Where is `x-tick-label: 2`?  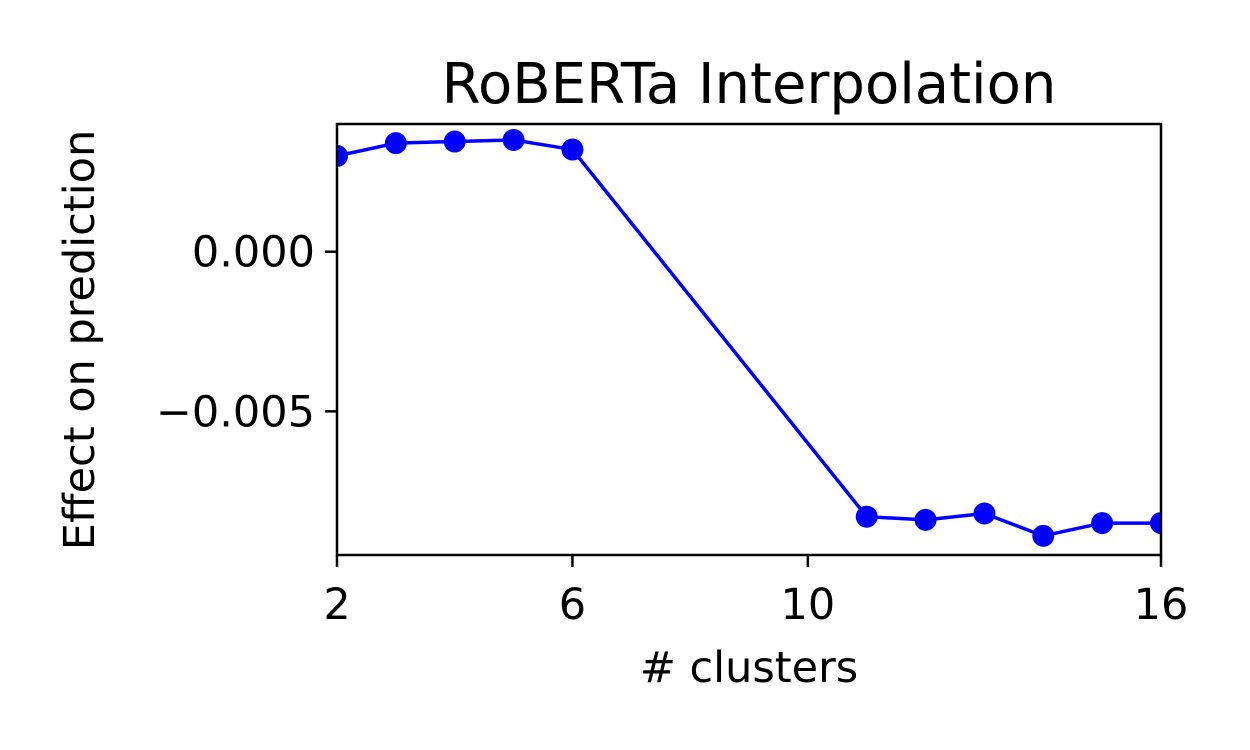 x-tick-label: 2 is located at coordinates (336, 605).